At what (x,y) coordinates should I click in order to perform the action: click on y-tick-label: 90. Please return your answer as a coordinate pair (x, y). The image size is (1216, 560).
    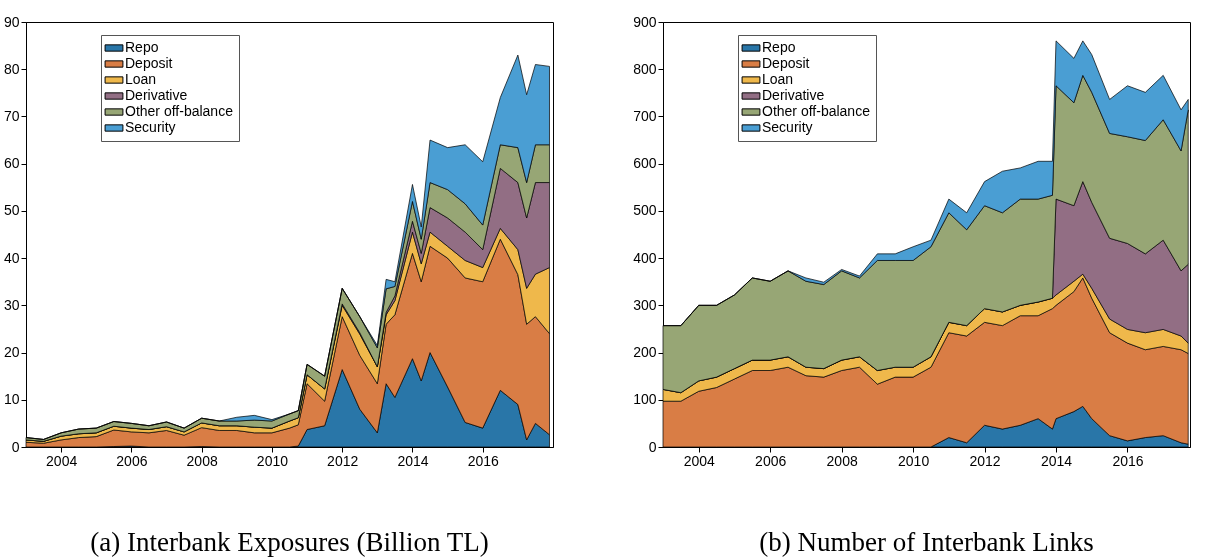
    Looking at the image, I should click on (11, 21).